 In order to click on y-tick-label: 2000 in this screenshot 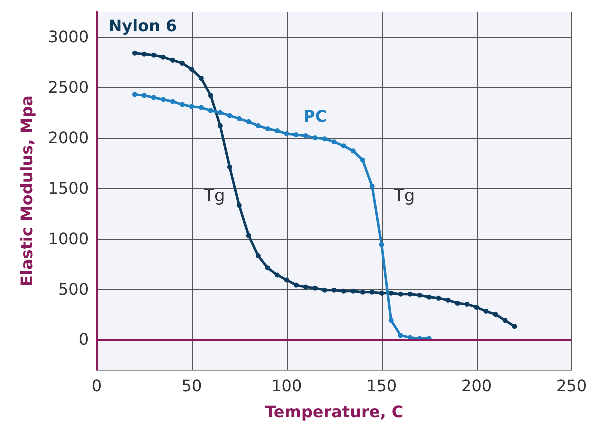, I will do `click(68, 138)`.